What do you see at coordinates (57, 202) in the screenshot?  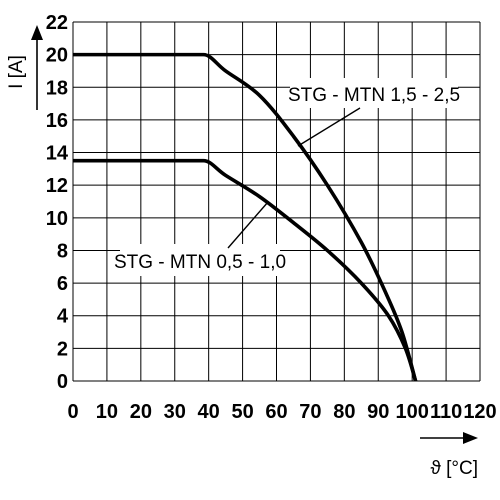 I see `y-tick-labels: 0 2 4 6 8 10 12 14 16 18 20 22` at bounding box center [57, 202].